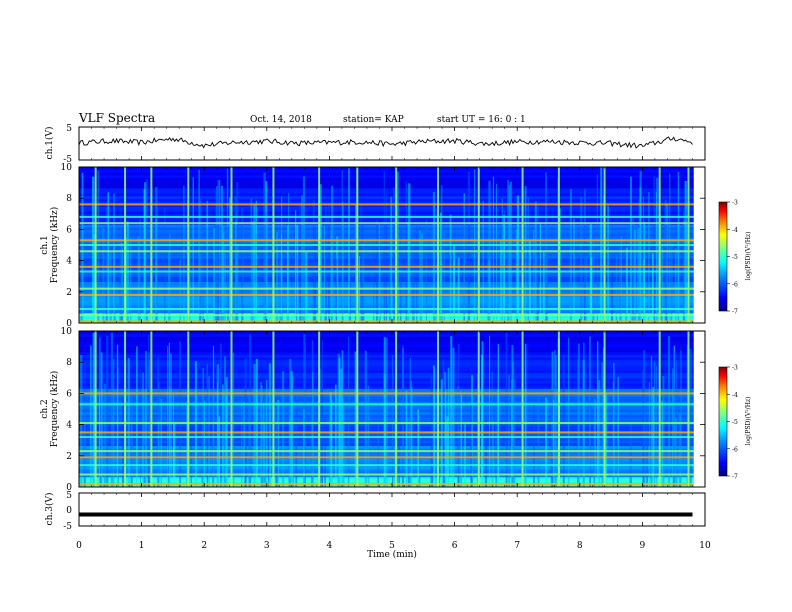 Image resolution: width=792 pixels, height=612 pixels. Describe the element at coordinates (392, 143) in the screenshot. I see `ch1-waveform-ticks` at that location.